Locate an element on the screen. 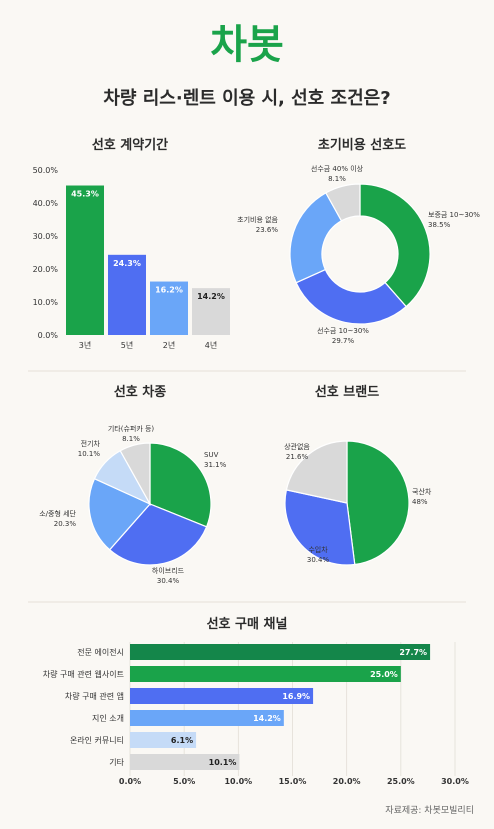 This screenshot has width=494, height=829. slice-label: 하이브리드 is located at coordinates (168, 570).